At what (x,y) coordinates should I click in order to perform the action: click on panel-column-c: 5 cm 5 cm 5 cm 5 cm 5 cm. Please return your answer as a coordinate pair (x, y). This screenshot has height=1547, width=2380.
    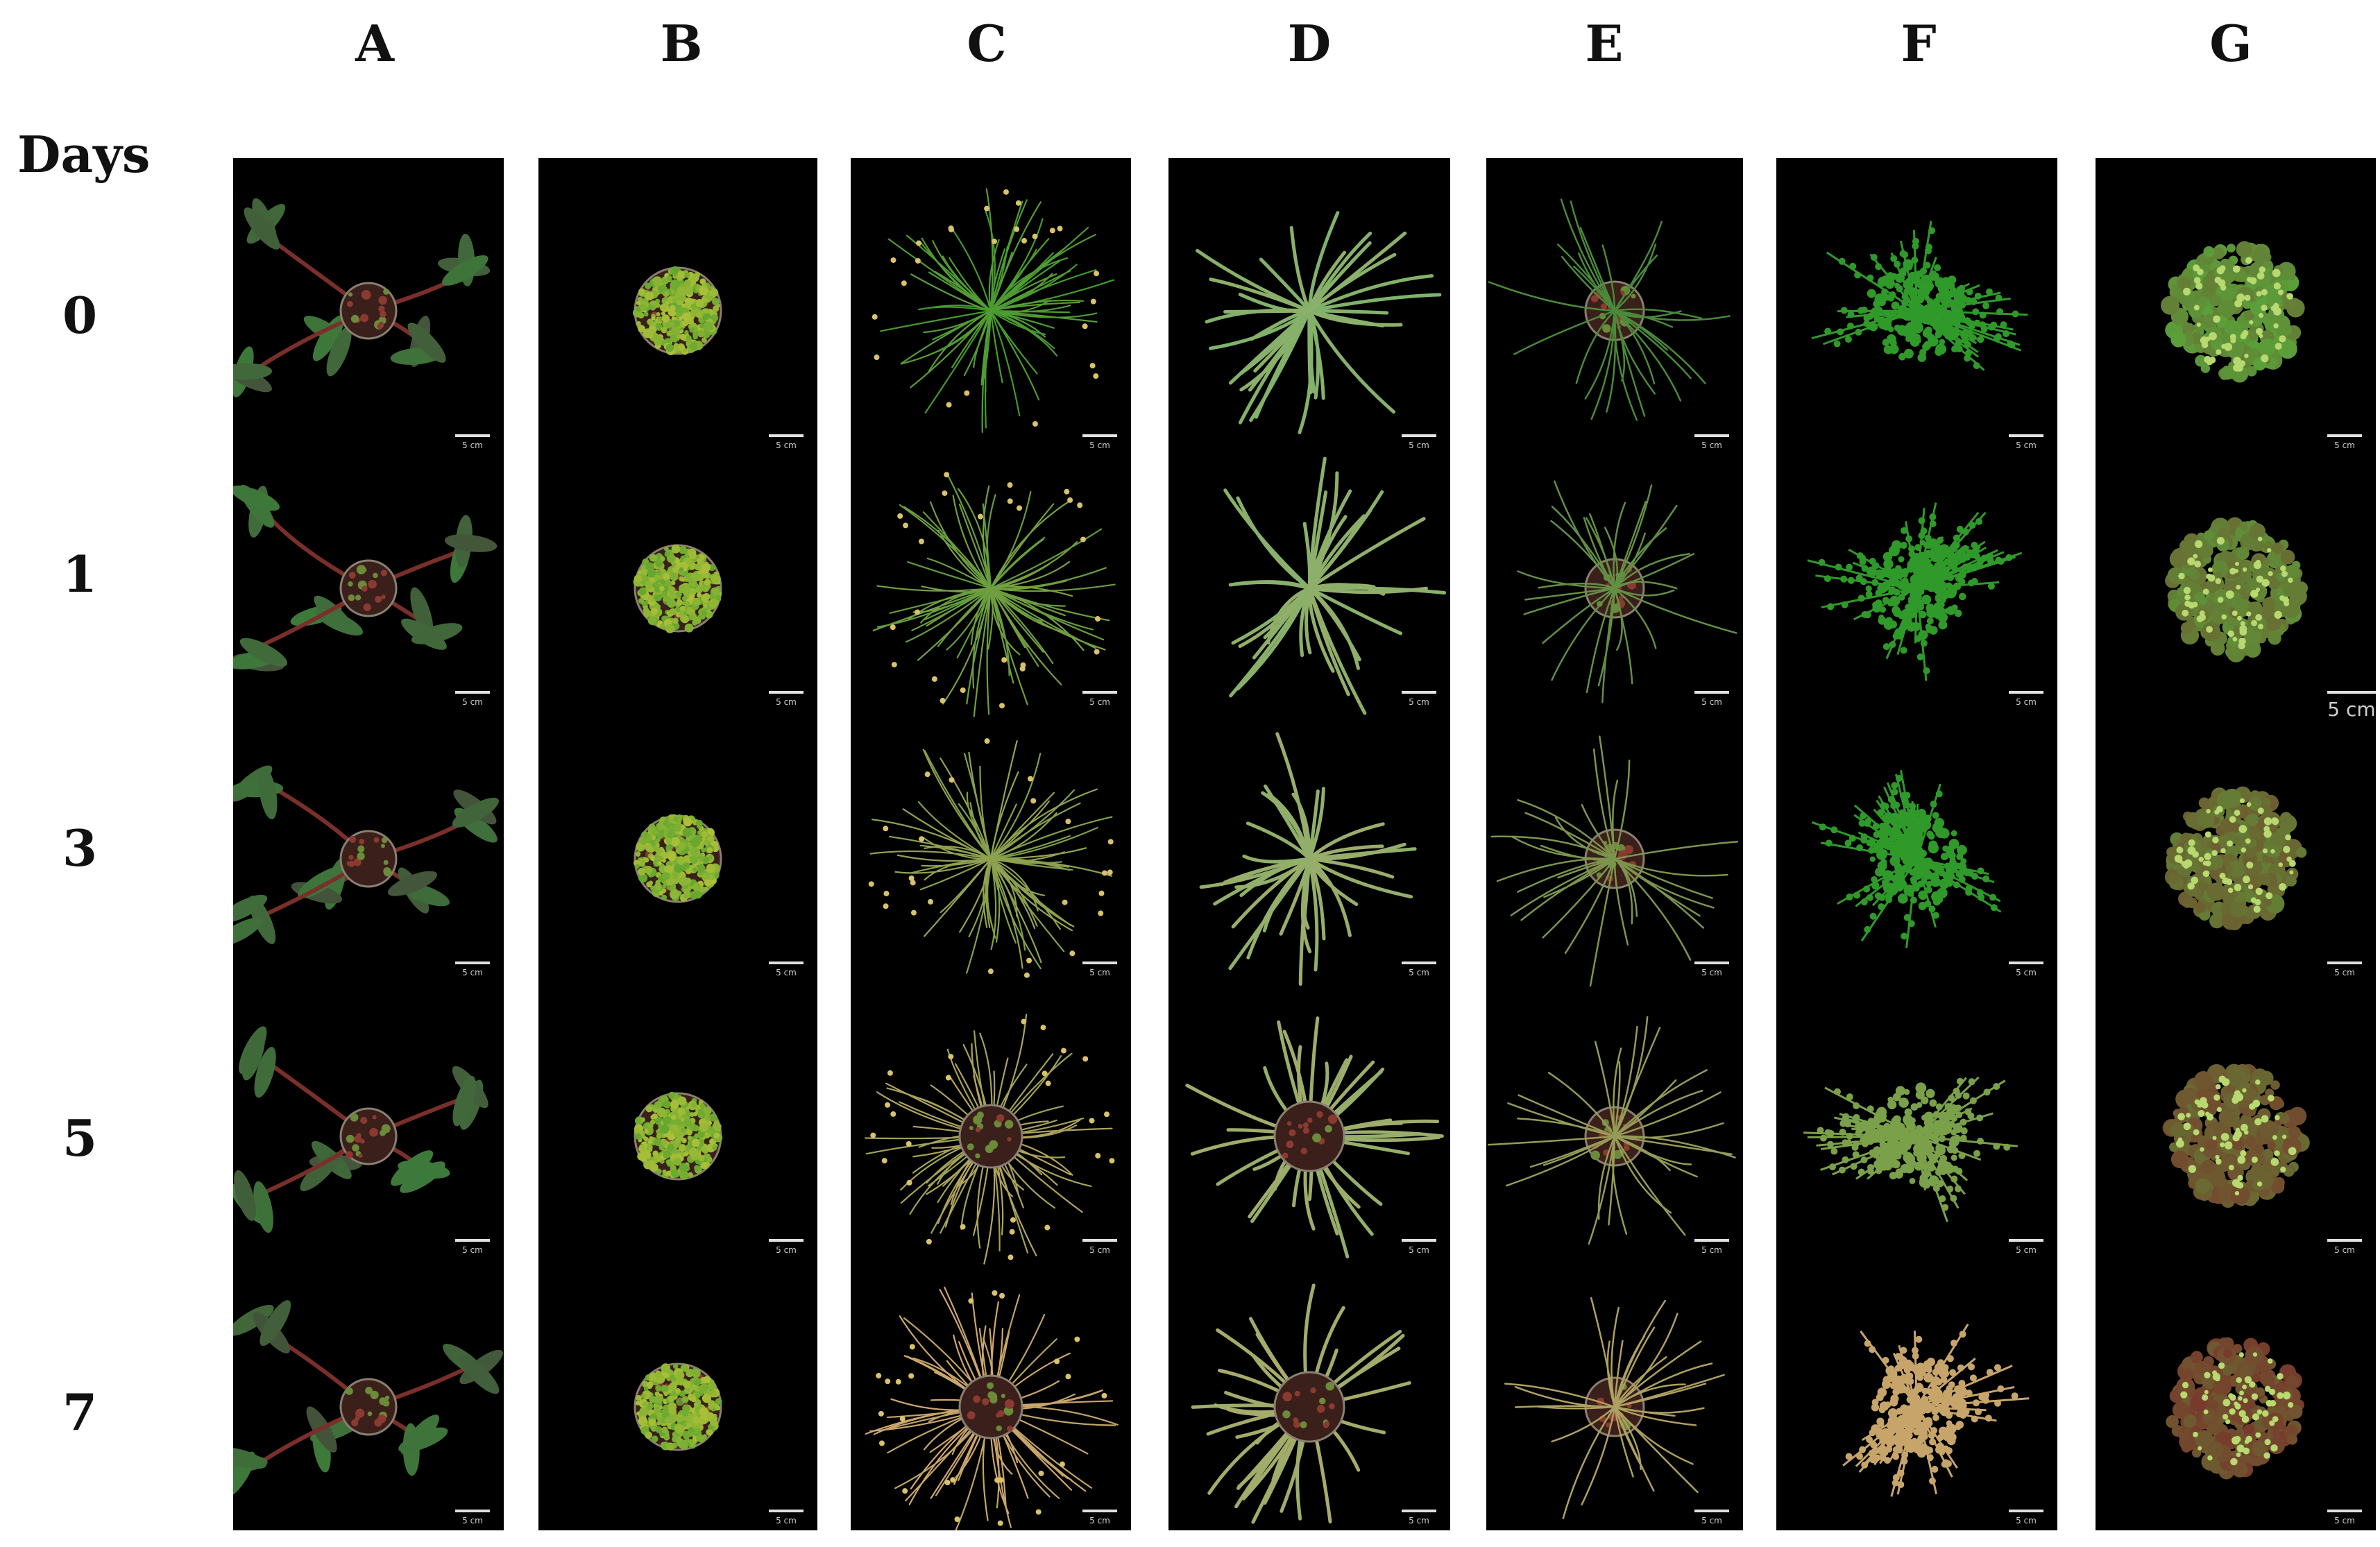
    Looking at the image, I should click on (991, 844).